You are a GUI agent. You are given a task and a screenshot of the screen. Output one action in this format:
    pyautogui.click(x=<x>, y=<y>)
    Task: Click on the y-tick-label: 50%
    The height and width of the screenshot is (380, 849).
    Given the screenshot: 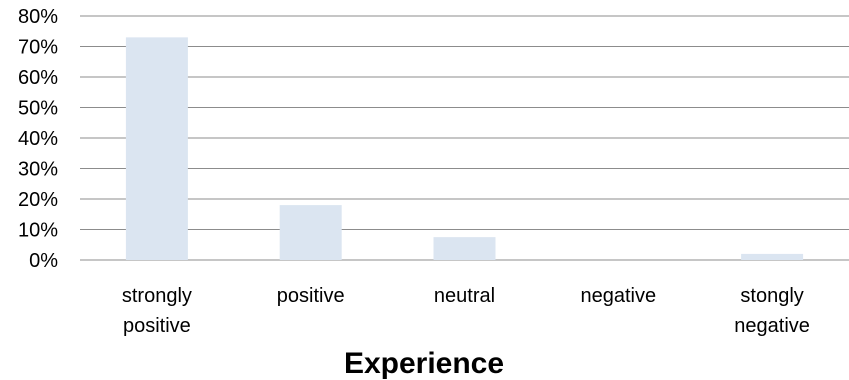 What is the action you would take?
    pyautogui.click(x=38, y=109)
    